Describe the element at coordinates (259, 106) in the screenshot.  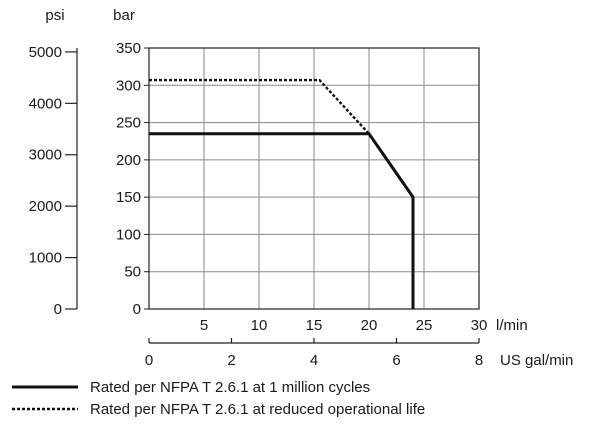
I see `series-line-reduced-life` at that location.